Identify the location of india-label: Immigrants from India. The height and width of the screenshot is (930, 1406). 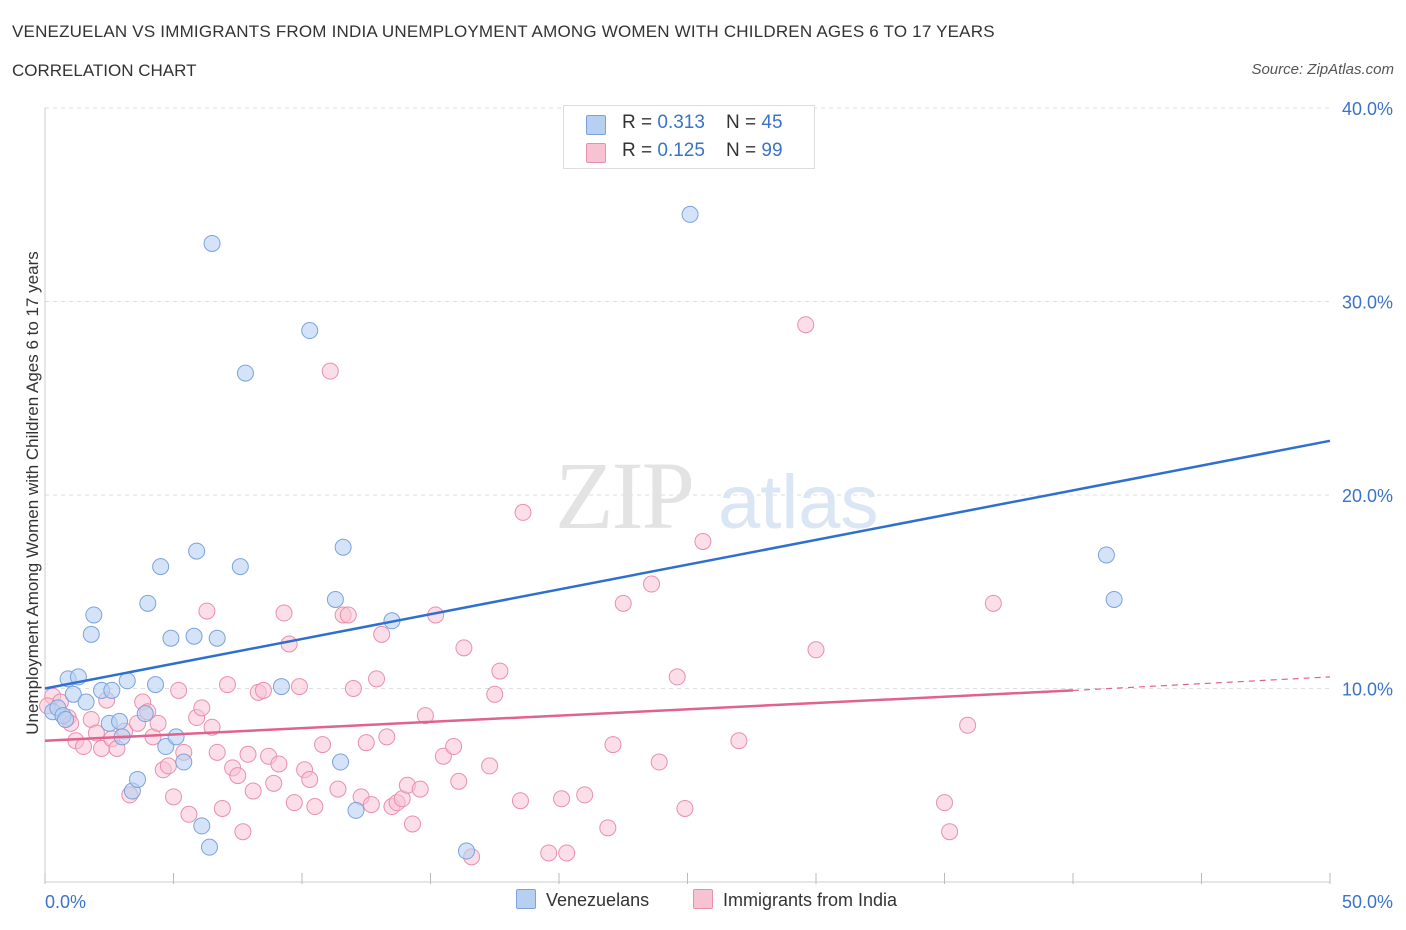
(810, 900).